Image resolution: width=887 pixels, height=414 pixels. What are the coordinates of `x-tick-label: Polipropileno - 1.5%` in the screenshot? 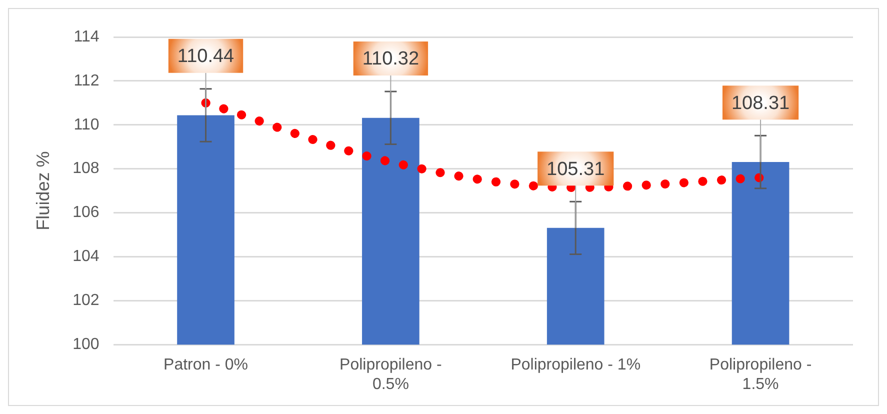 It's located at (760, 374).